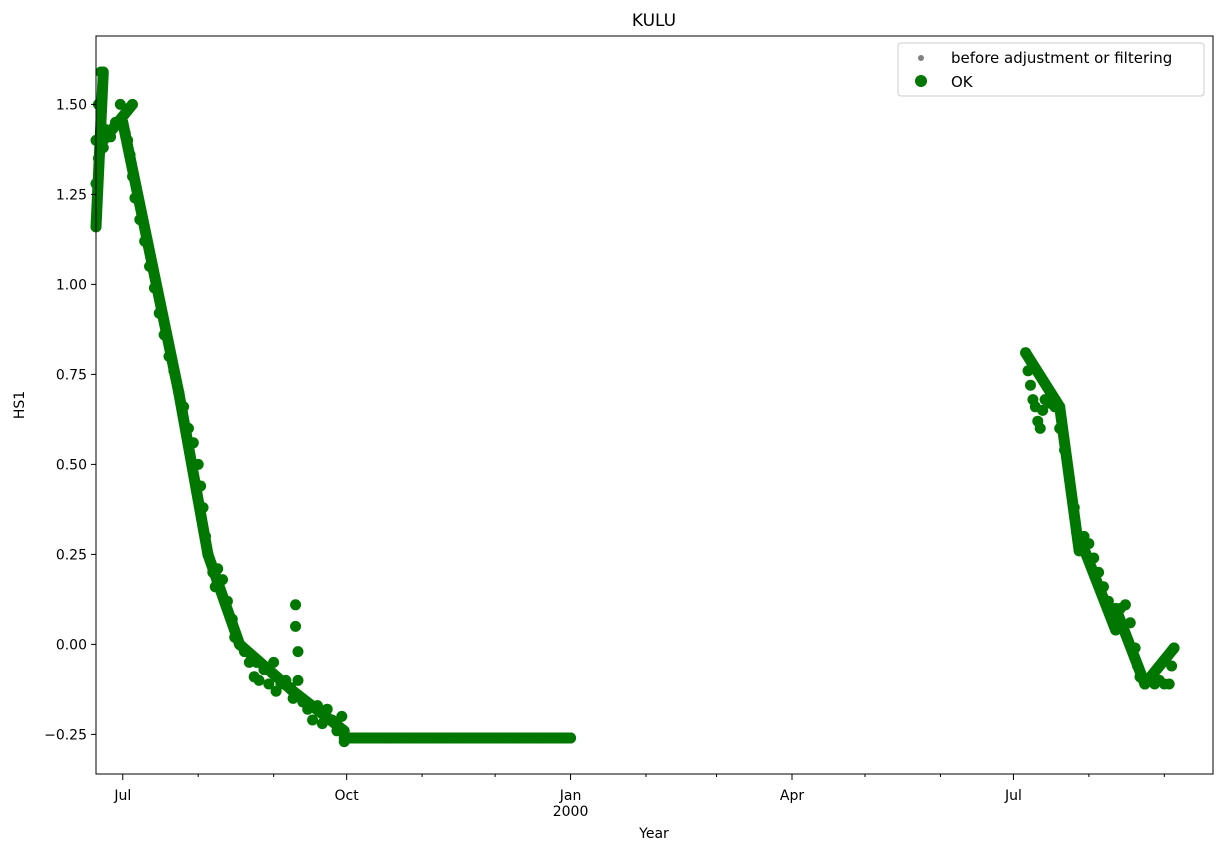 This screenshot has height=853, width=1224. What do you see at coordinates (654, 21) in the screenshot?
I see `chart-title: KULU` at bounding box center [654, 21].